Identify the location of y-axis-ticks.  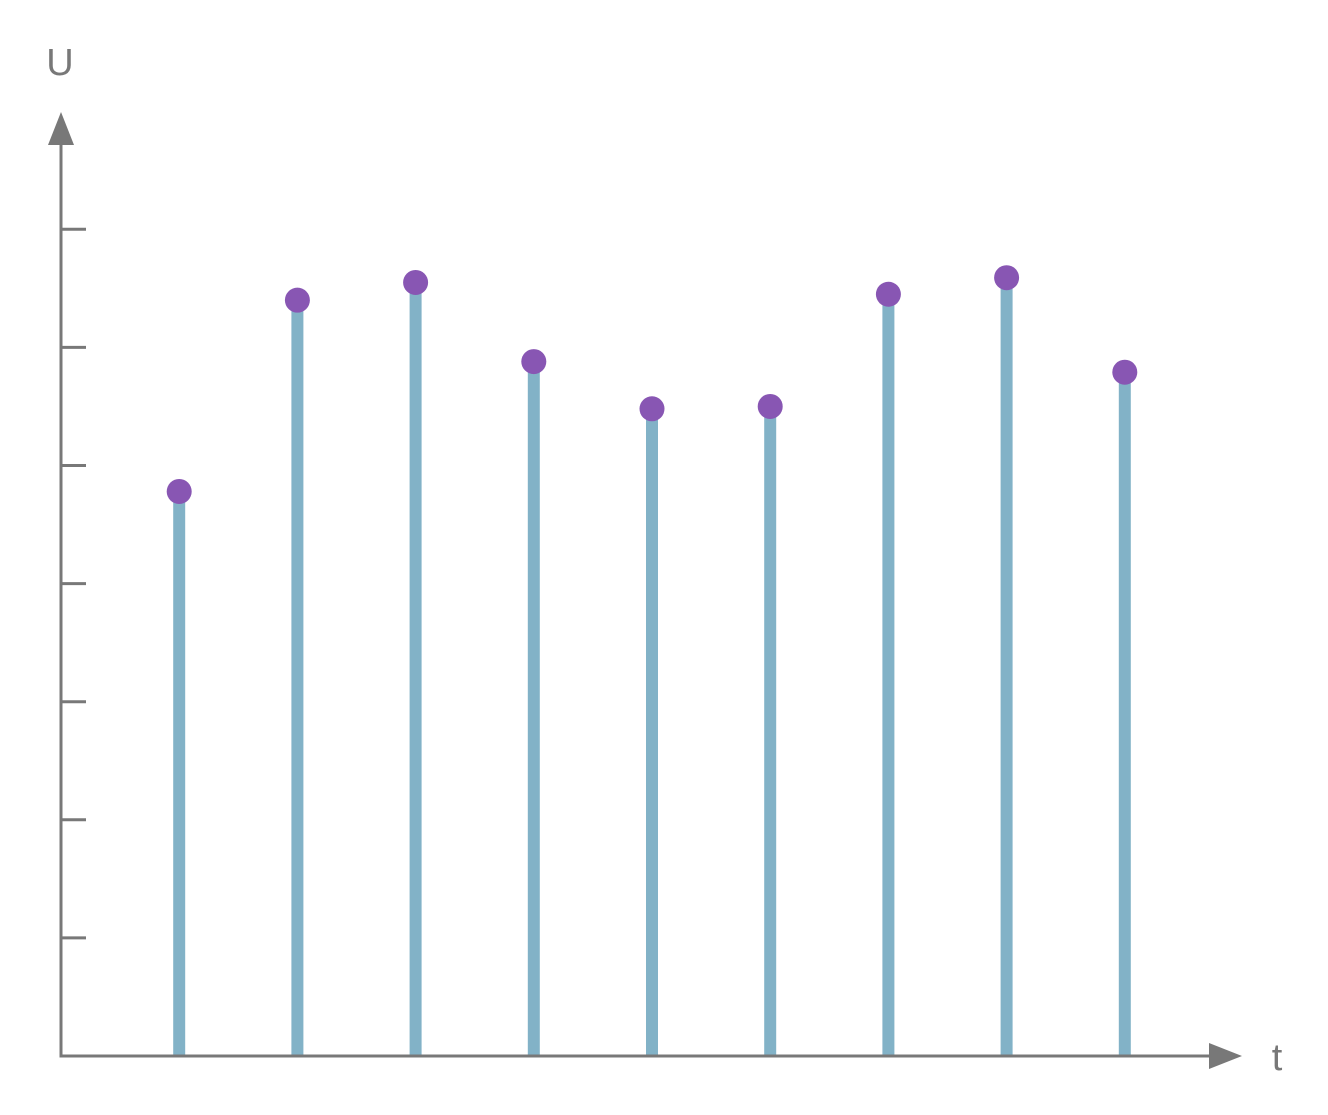
(73, 583).